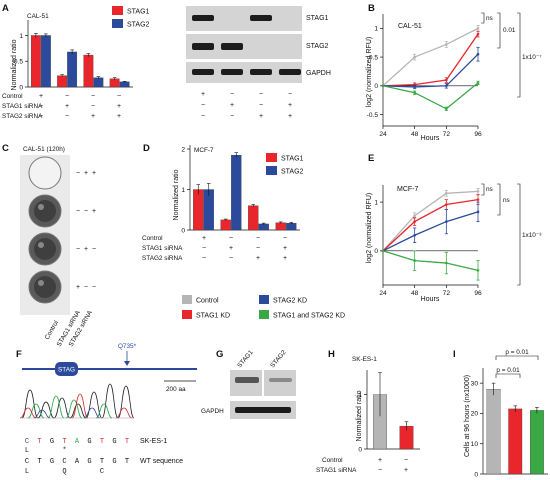 Image resolution: width=550 pixels, height=480 pixels. I want to click on panel-e-annot-1e3: 1x10⁻³, so click(531, 235).